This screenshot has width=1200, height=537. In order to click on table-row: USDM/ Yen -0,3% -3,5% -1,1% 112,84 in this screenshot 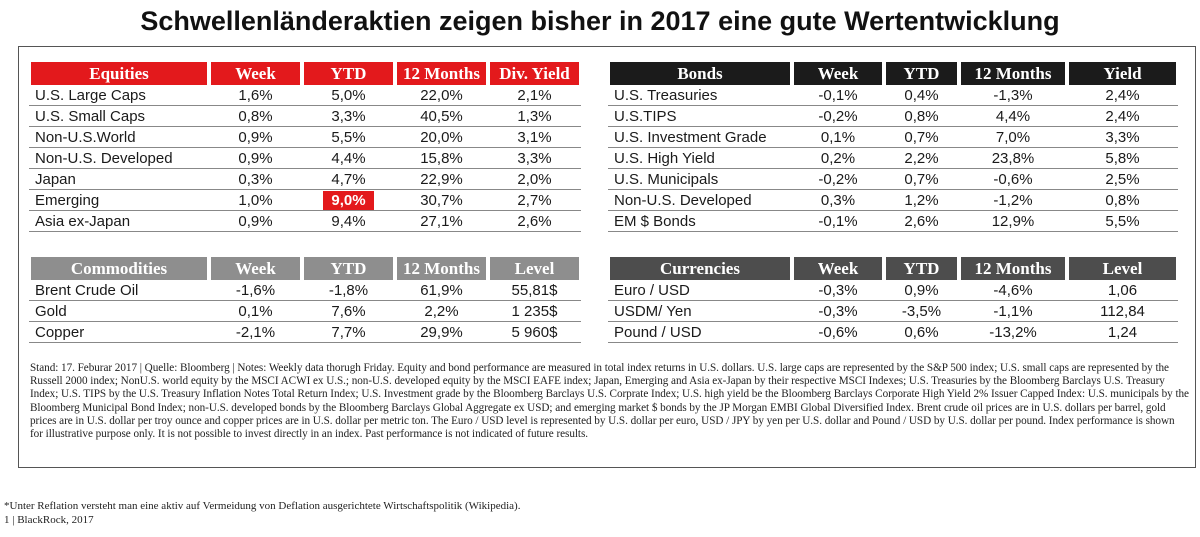, I will do `click(893, 311)`.